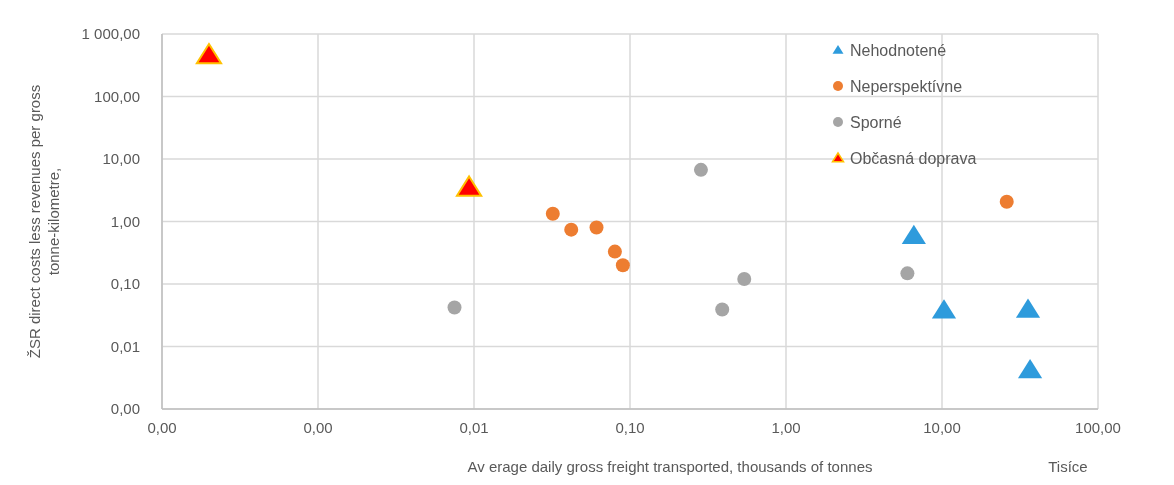 This screenshot has height=485, width=1174. What do you see at coordinates (786, 427) in the screenshot?
I see `x-tick-label: 1,00` at bounding box center [786, 427].